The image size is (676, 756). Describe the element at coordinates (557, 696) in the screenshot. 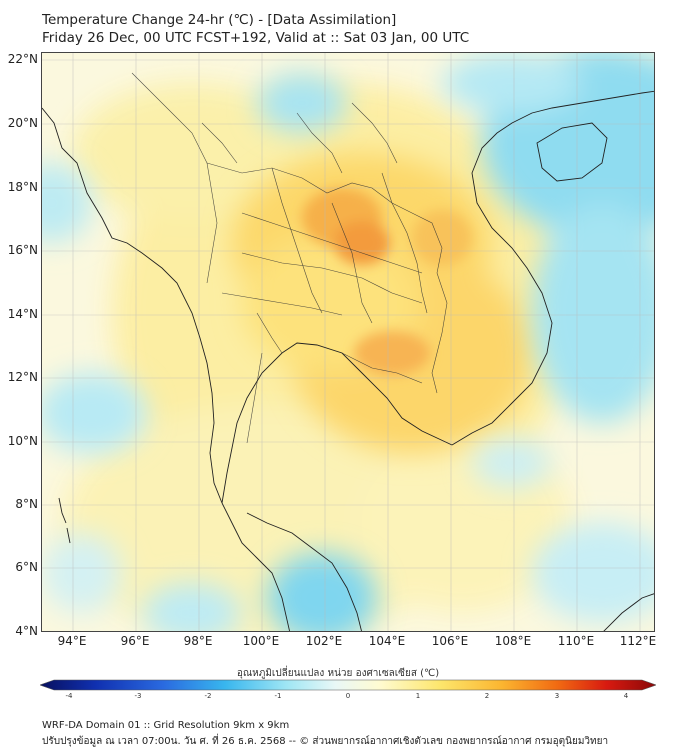

I see `colorbar-tick: 3` at that location.